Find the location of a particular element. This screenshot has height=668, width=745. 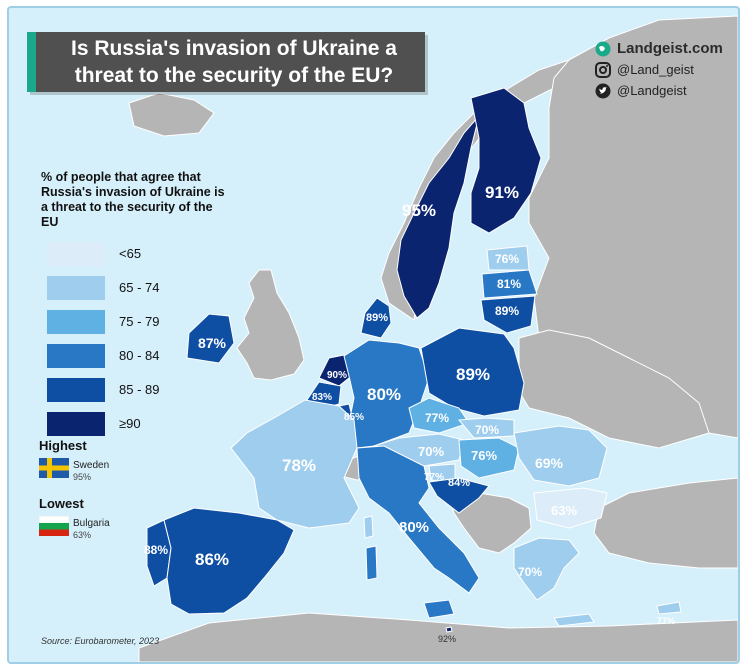

country-latvia is located at coordinates (509, 284).